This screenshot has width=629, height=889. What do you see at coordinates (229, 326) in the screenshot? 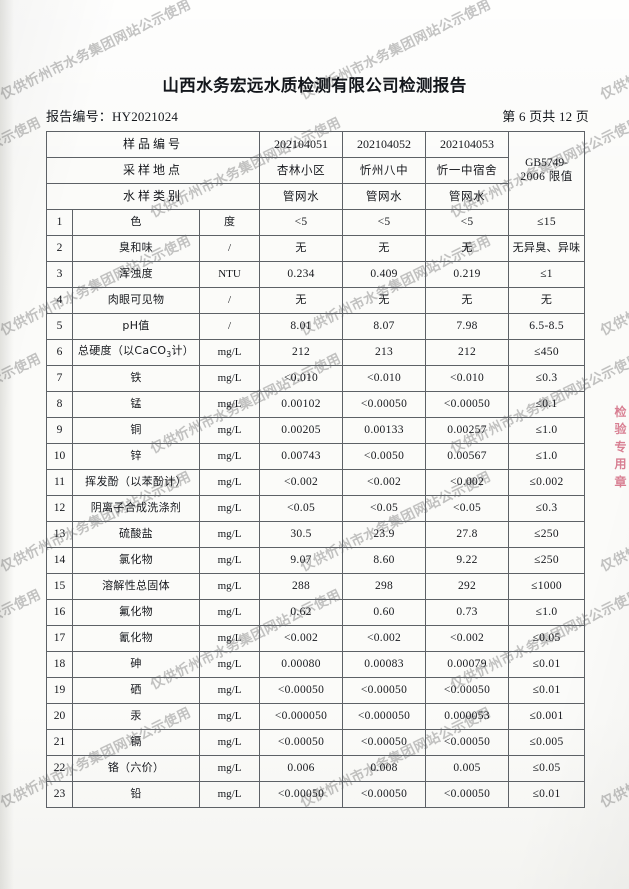
I see `row-unit: /` at bounding box center [229, 326].